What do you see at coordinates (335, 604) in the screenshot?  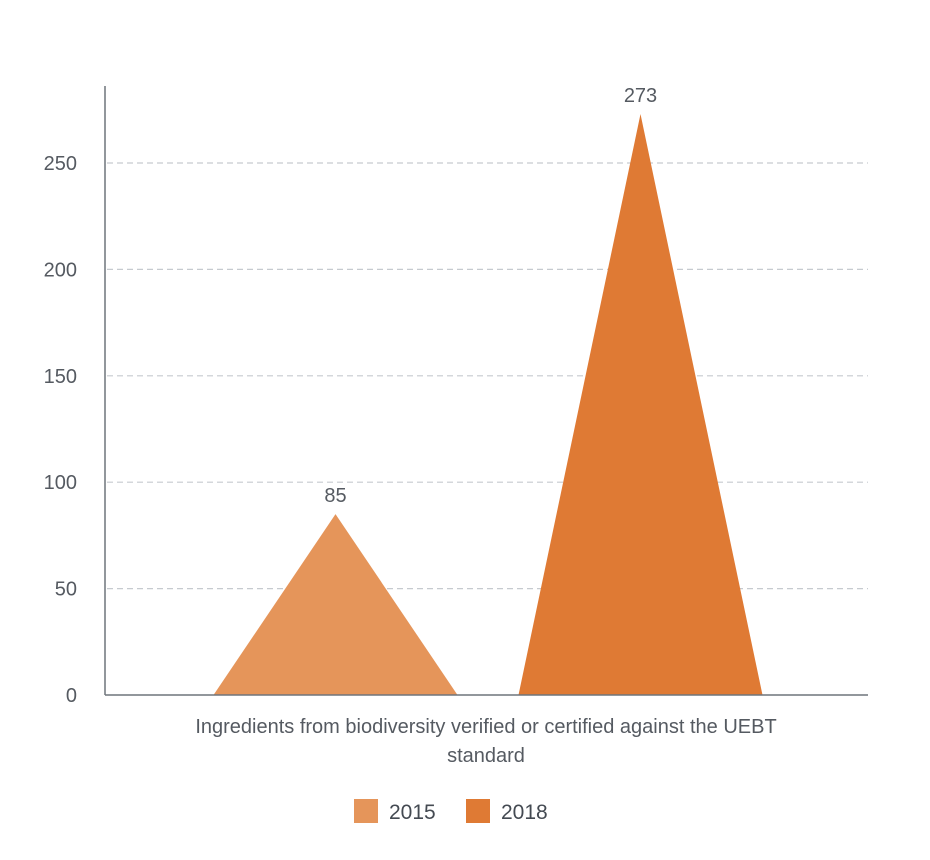 I see `triangle-bar-2015` at bounding box center [335, 604].